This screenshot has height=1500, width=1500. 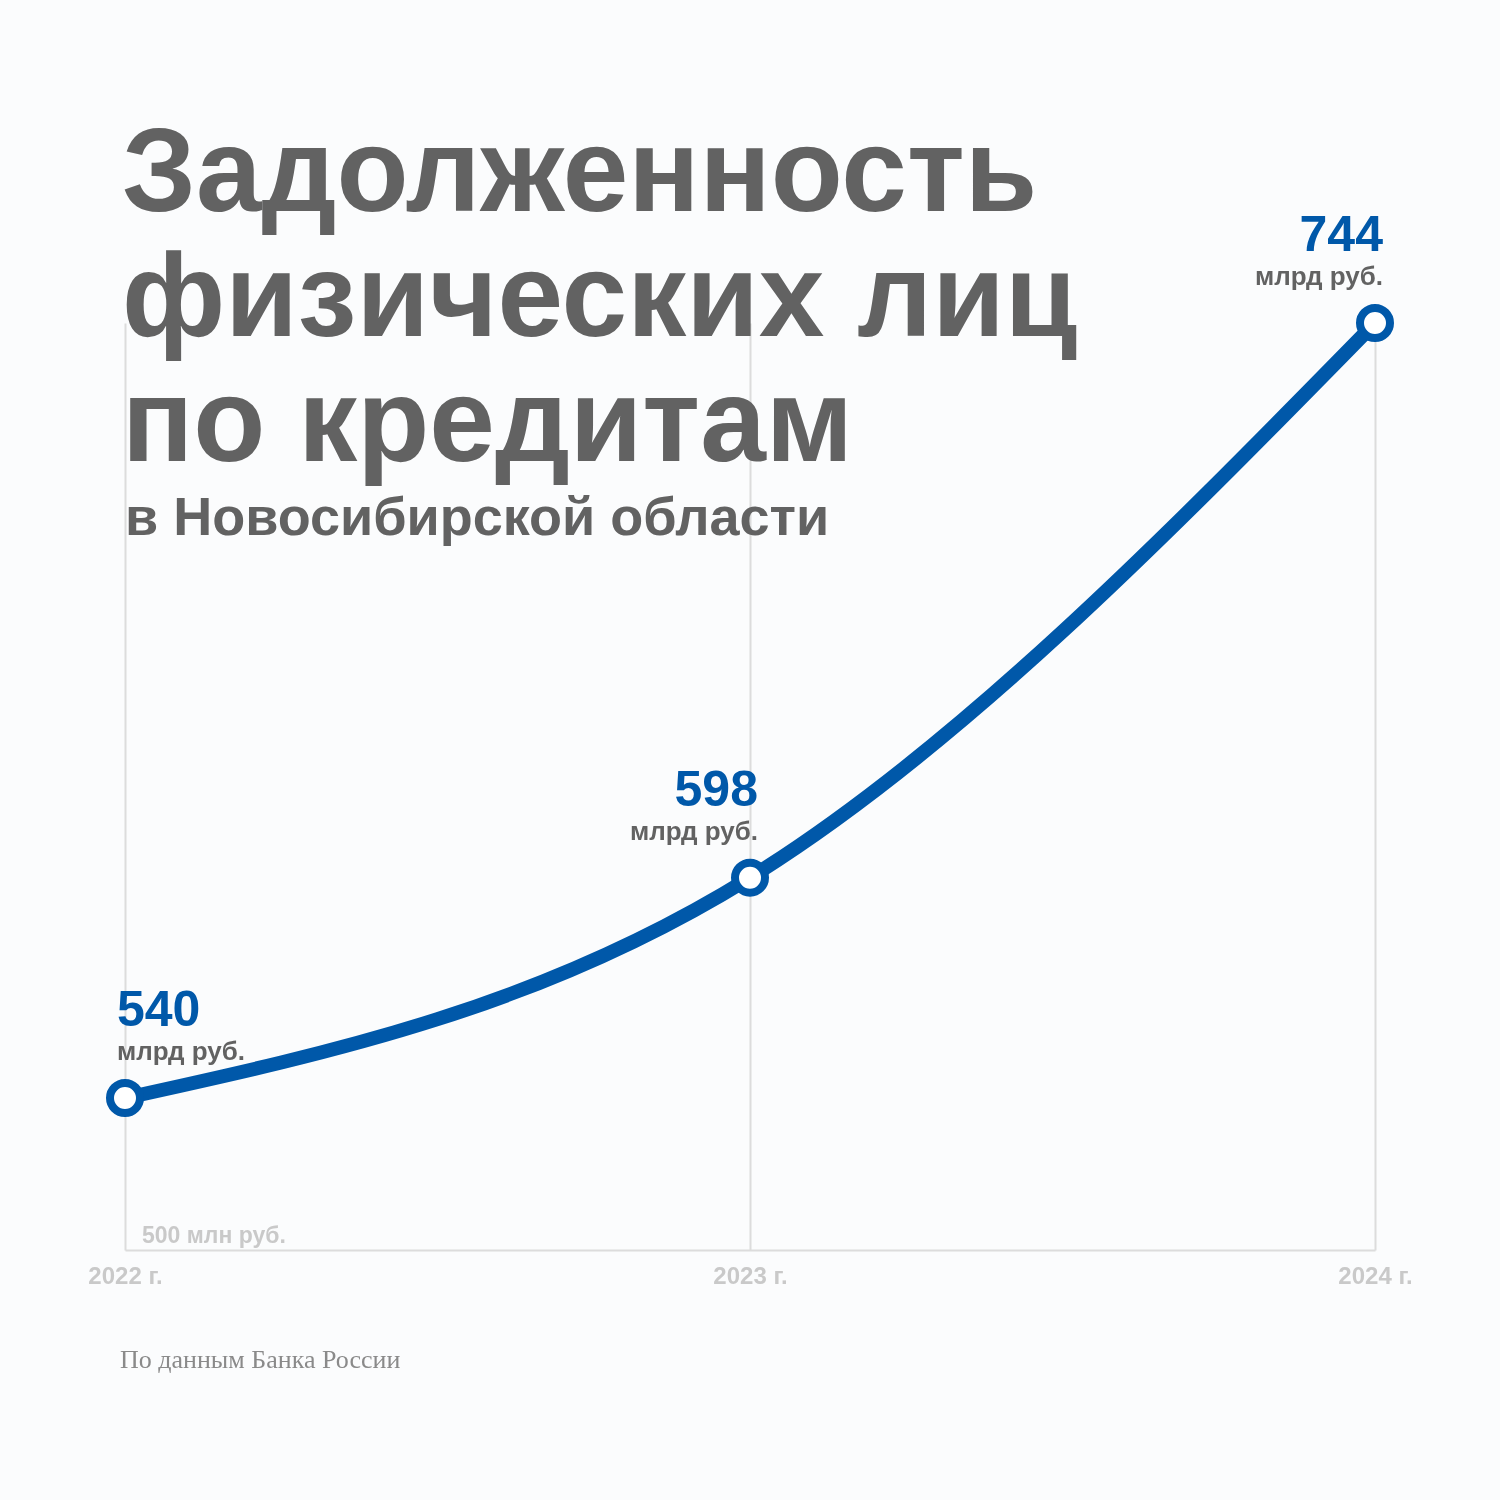 What do you see at coordinates (159, 1009) in the screenshot?
I see `data-label: 540` at bounding box center [159, 1009].